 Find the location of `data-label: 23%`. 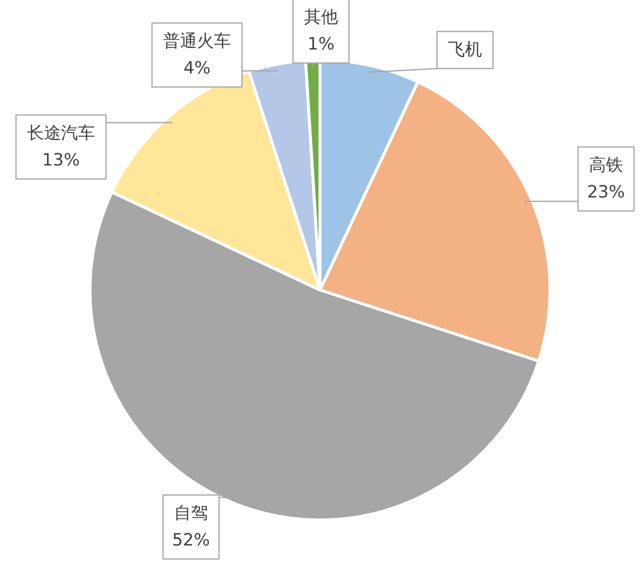

data-label: 23% is located at coordinates (606, 192).